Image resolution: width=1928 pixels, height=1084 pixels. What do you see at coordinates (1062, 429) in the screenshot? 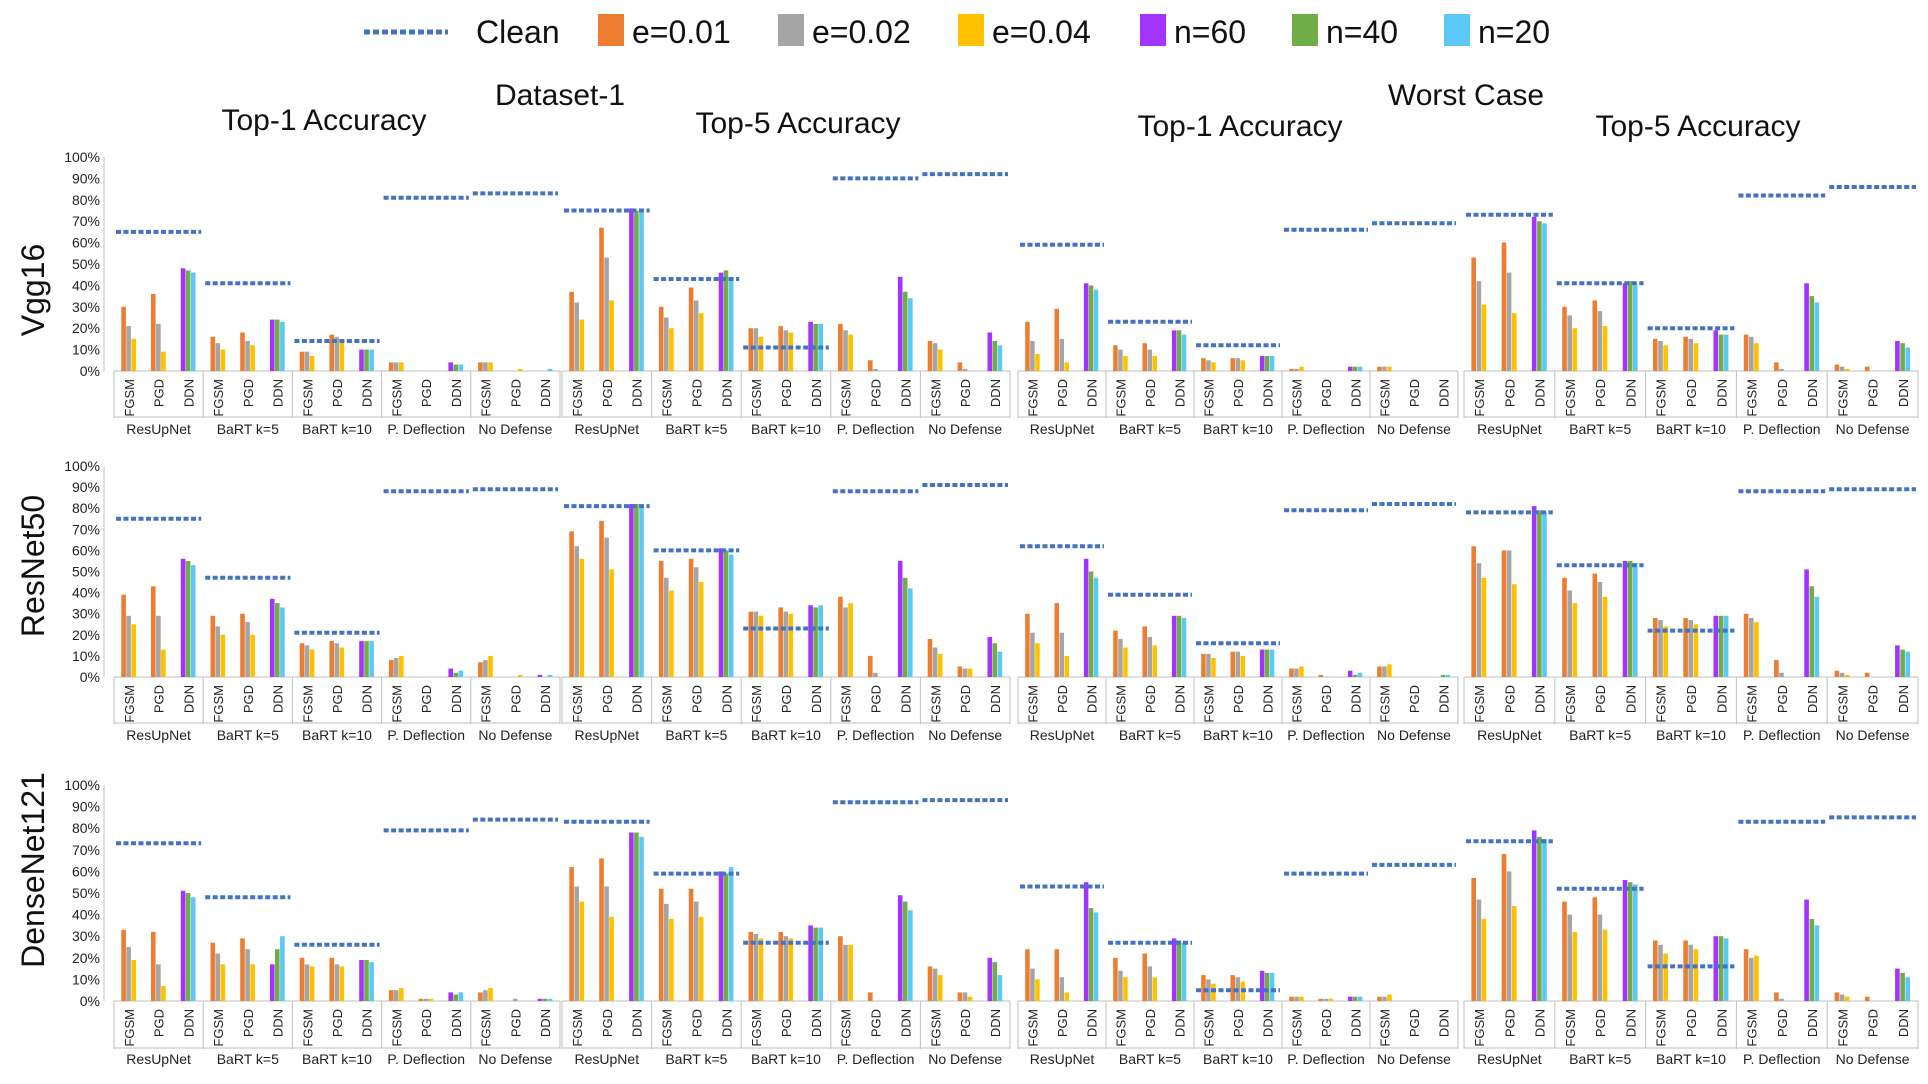
I see `defense-label: ResUpNet` at bounding box center [1062, 429].